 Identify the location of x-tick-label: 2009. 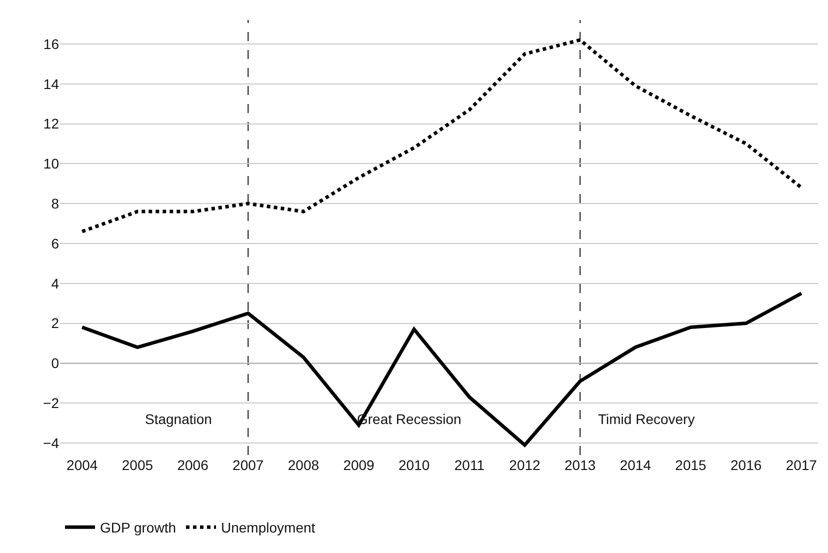
(359, 465).